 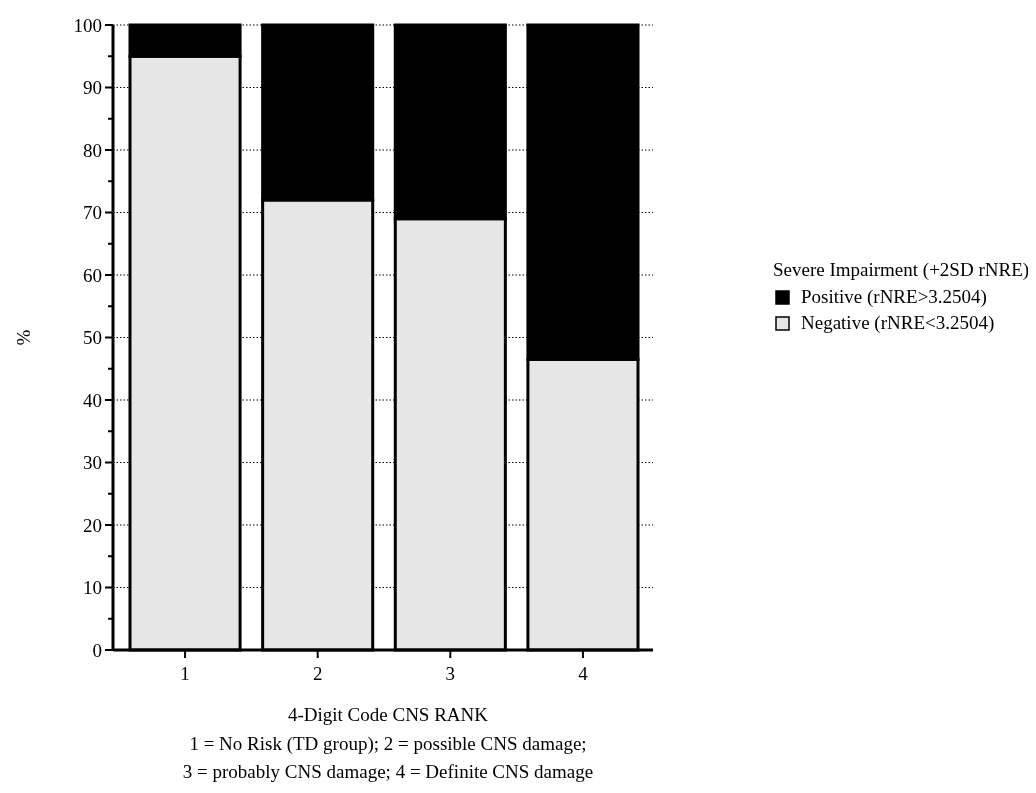 What do you see at coordinates (388, 744) in the screenshot?
I see `text: 1 = No Risk (TD group); 2 = possible CNS damage;` at bounding box center [388, 744].